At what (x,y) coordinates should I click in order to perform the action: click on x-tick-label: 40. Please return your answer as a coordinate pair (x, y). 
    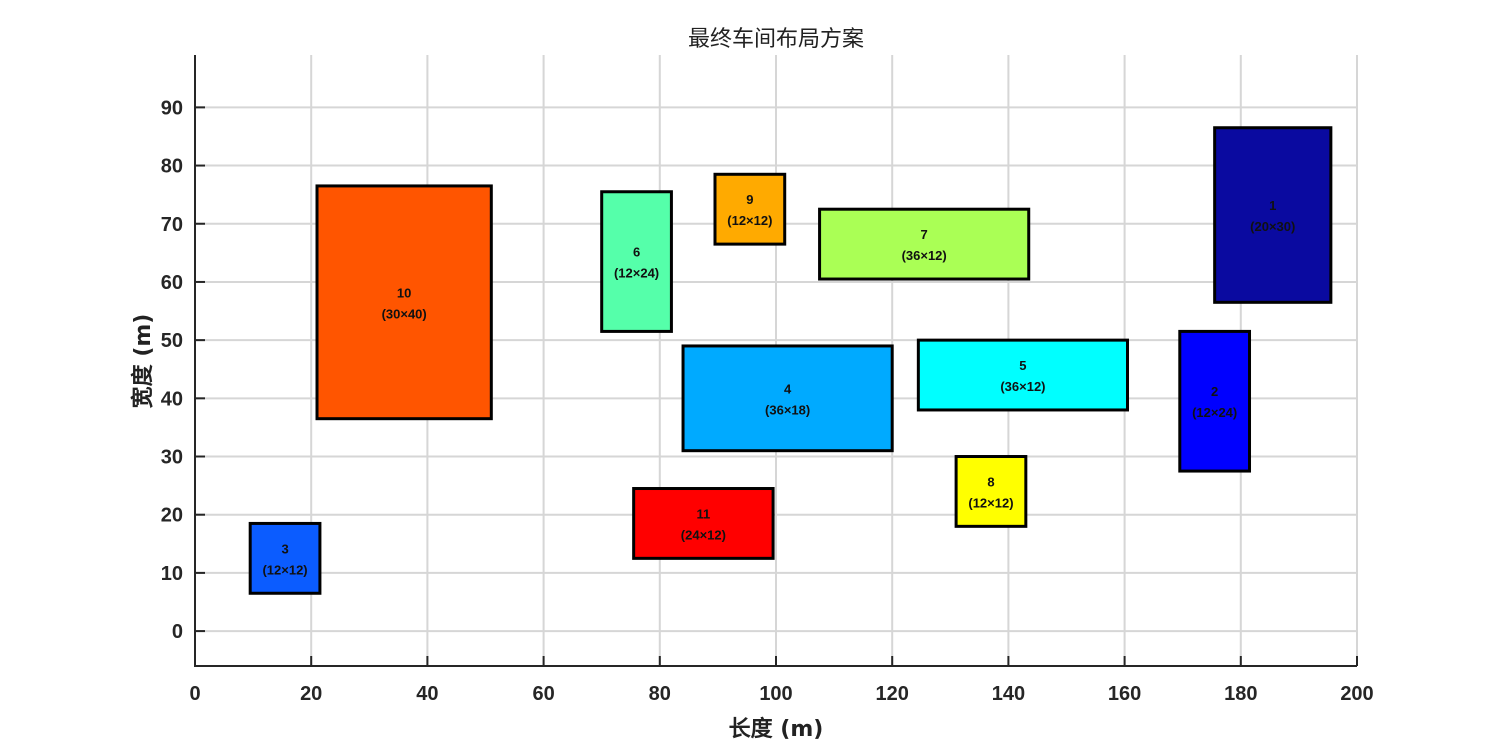
    Looking at the image, I should click on (427, 694).